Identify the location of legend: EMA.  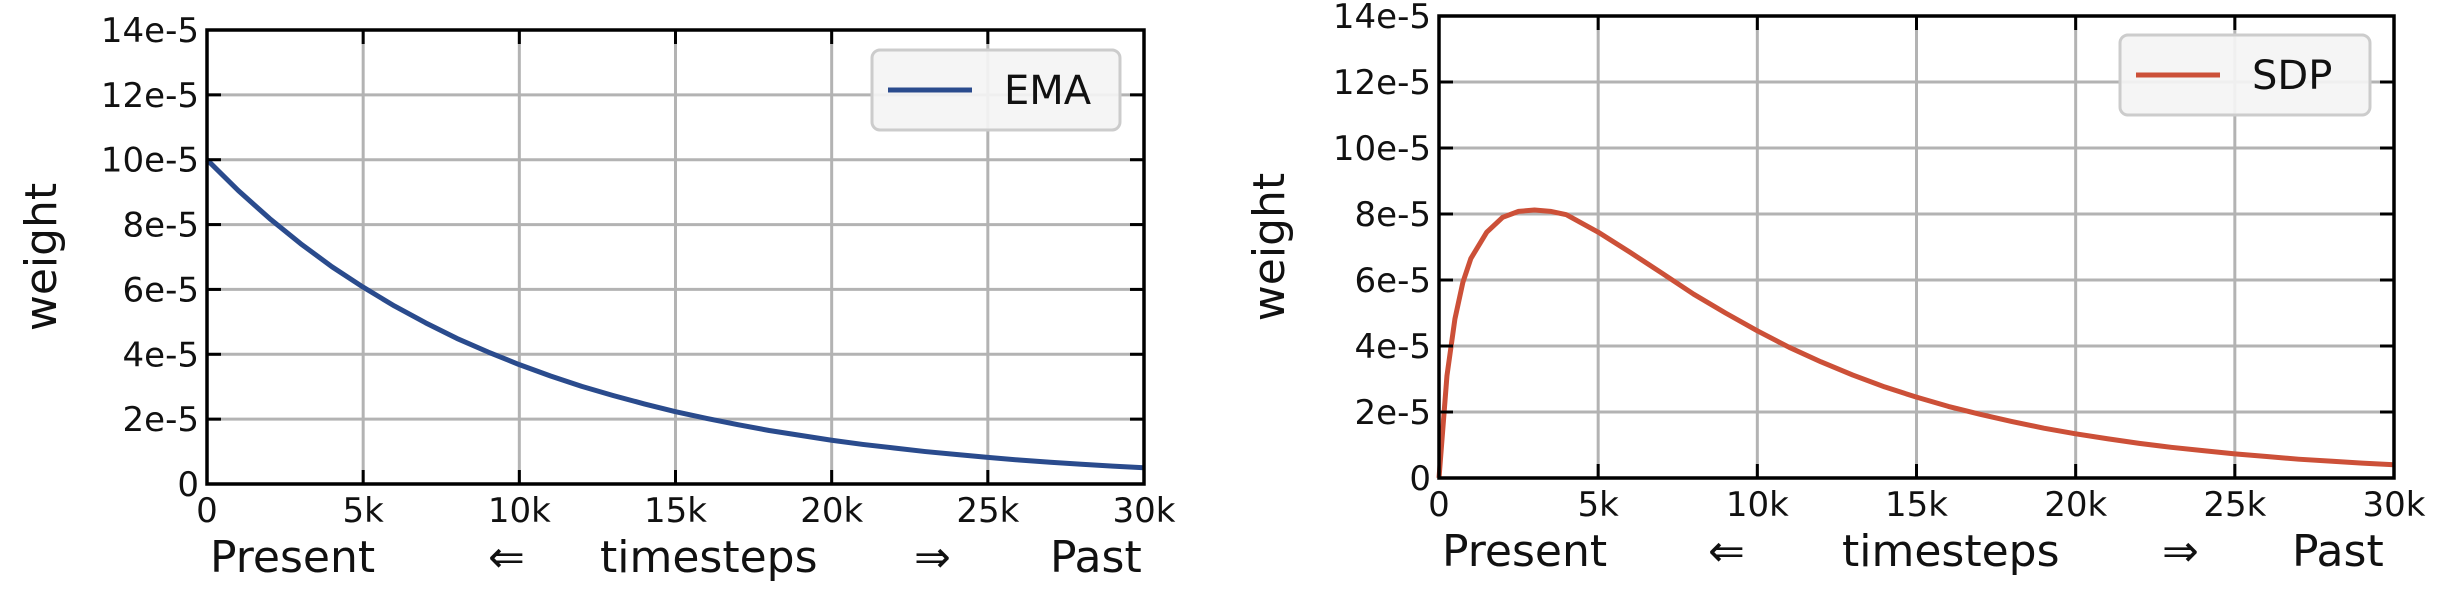
(996, 90).